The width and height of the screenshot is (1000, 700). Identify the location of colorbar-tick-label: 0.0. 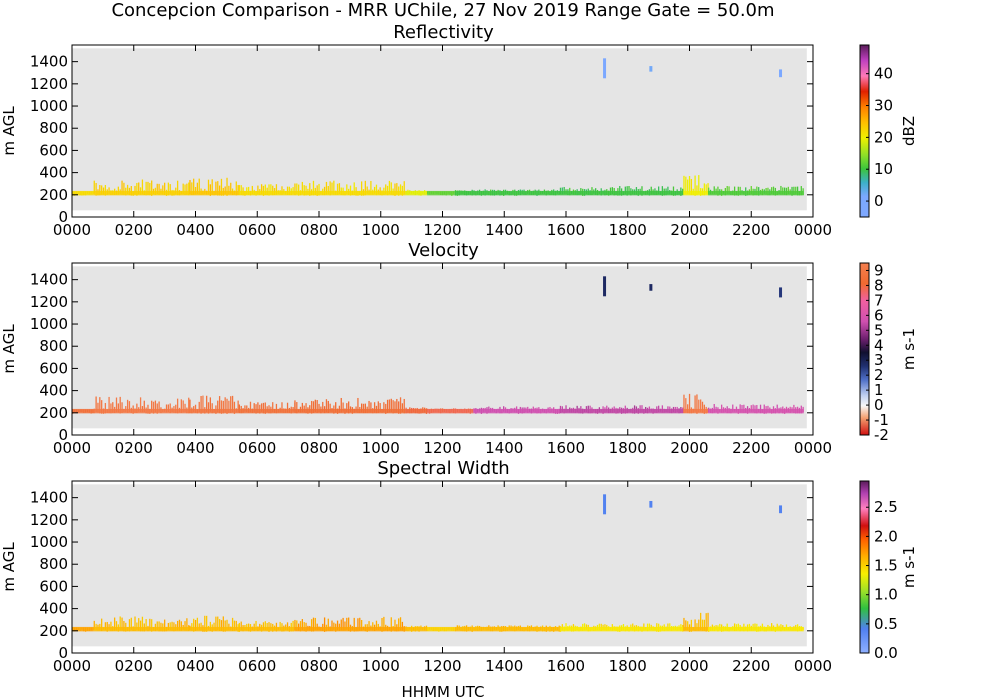
(886, 653).